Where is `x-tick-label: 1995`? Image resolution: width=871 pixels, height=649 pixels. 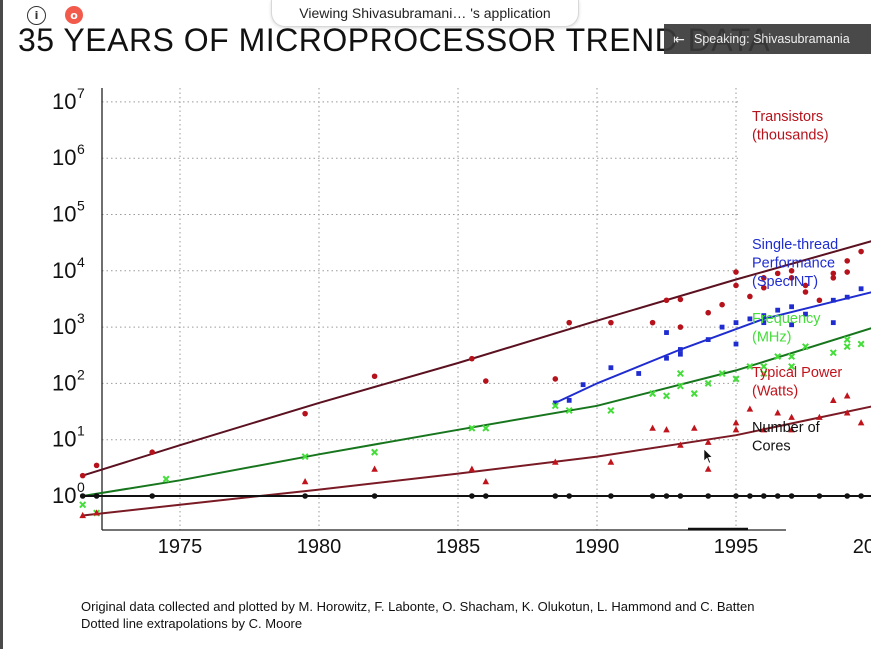 x-tick-label: 1995 is located at coordinates (736, 547).